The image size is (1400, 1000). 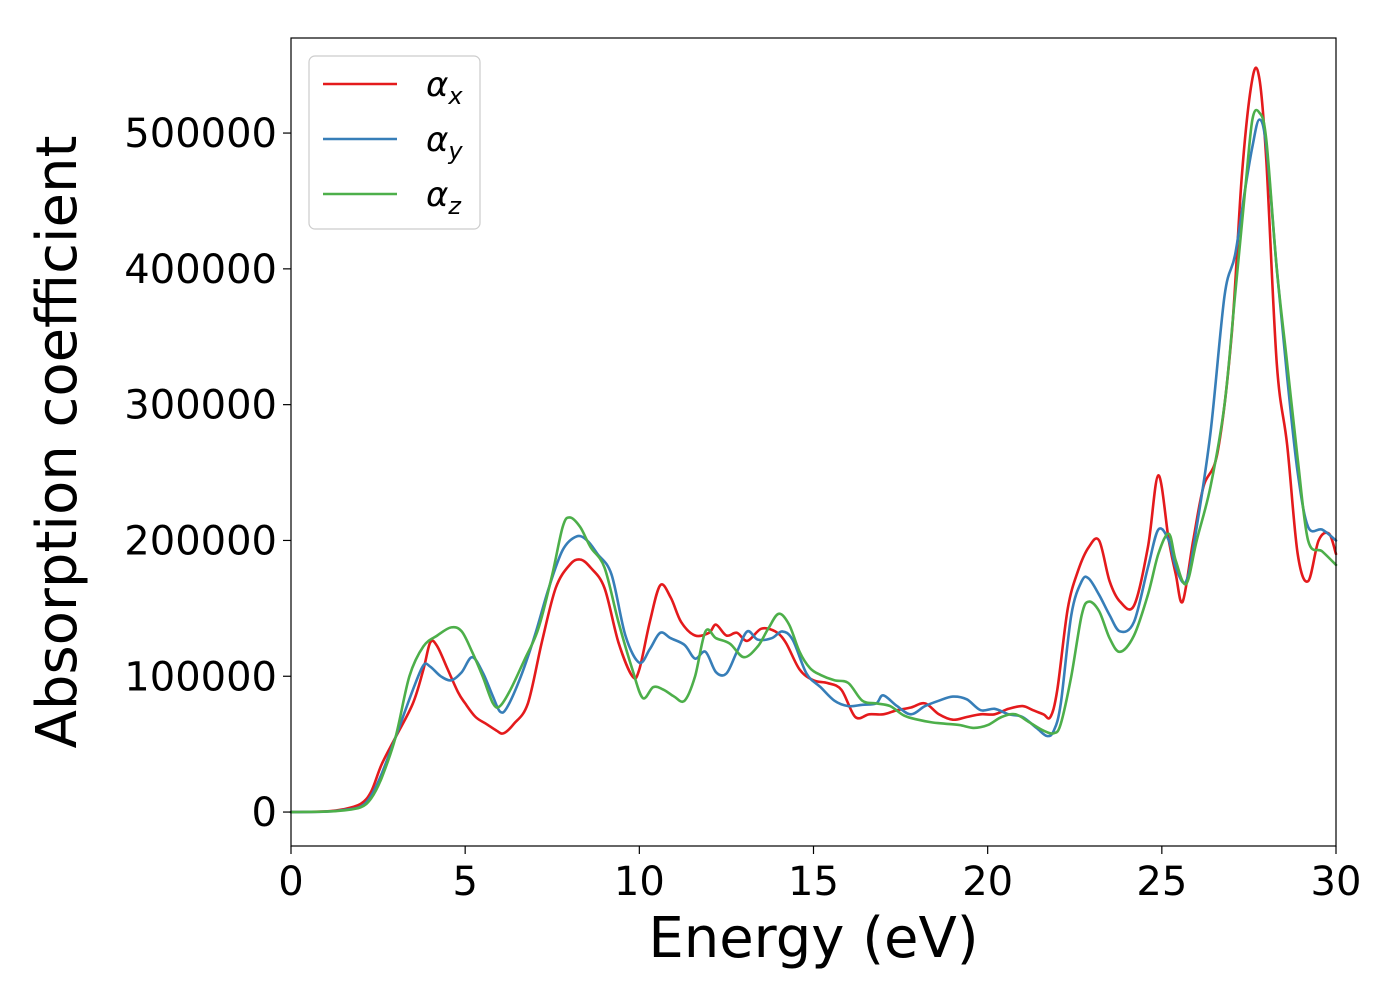 I want to click on x-tick-label: 5, so click(x=464, y=882).